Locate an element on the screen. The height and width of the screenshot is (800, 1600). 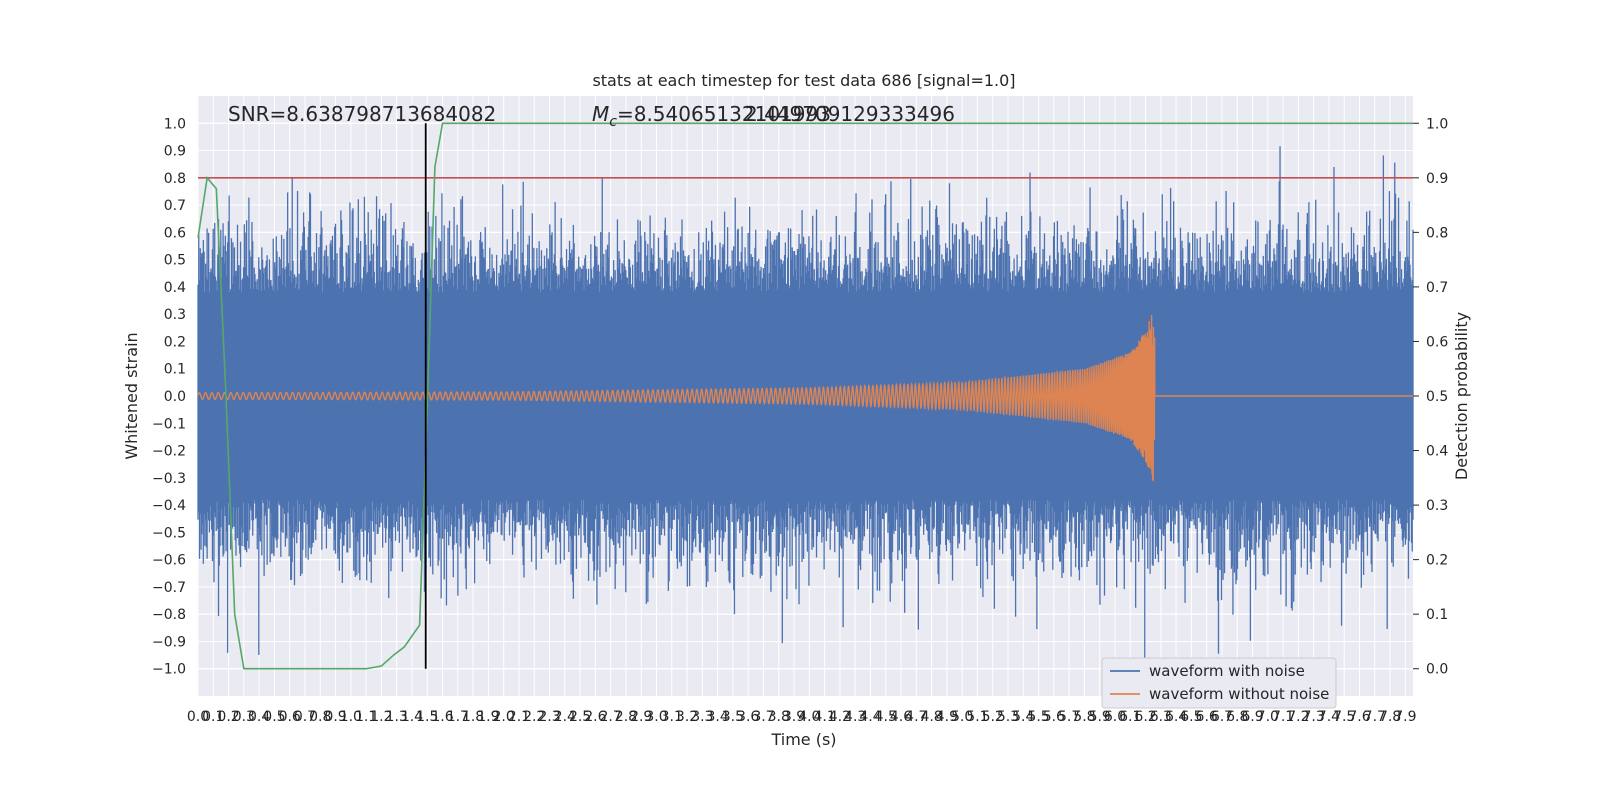
y-left-tick-label: 0.6 is located at coordinates (175, 233).